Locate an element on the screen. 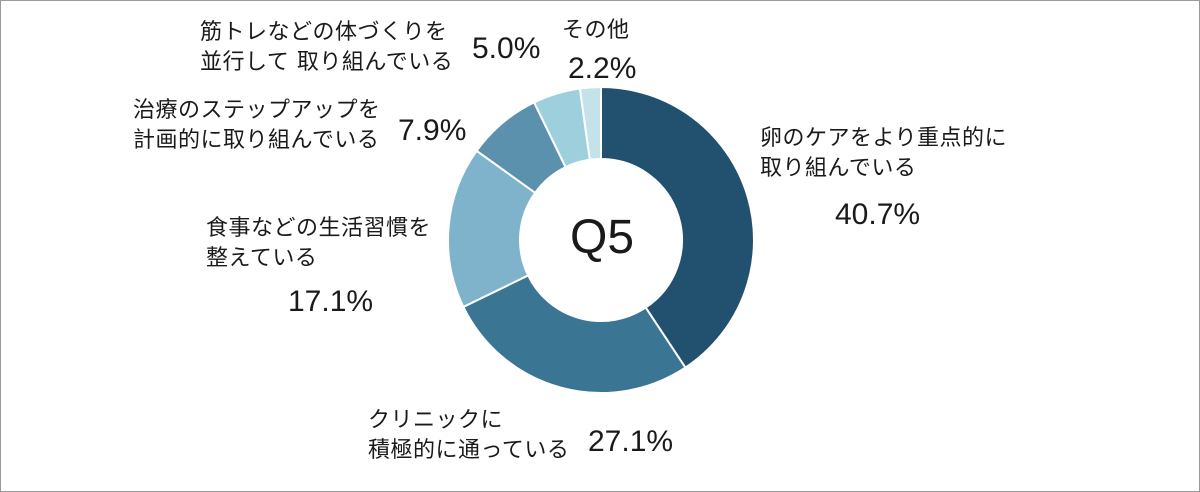  label-training-line2: 並行して 取り組んでいる is located at coordinates (327, 62).